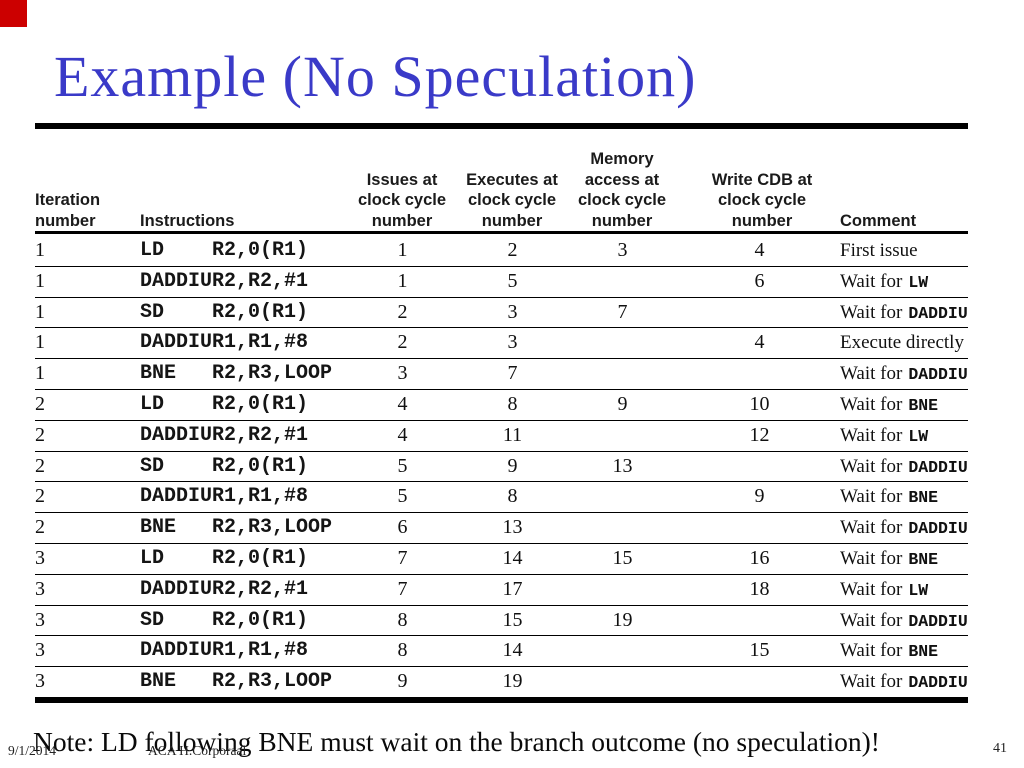 The height and width of the screenshot is (768, 1024). I want to click on cell-execute-cycle: 13, so click(512, 527).